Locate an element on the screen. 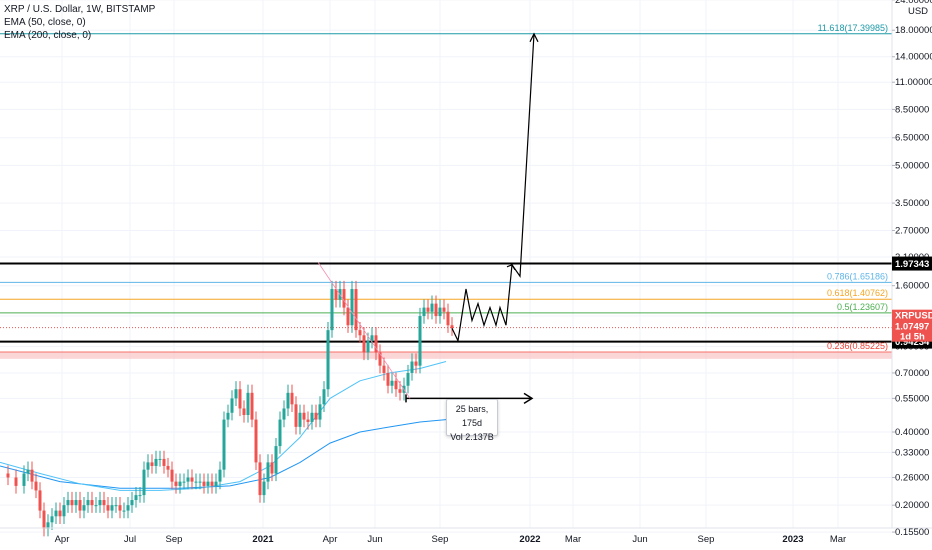  ema200-line is located at coordinates (223, 454).